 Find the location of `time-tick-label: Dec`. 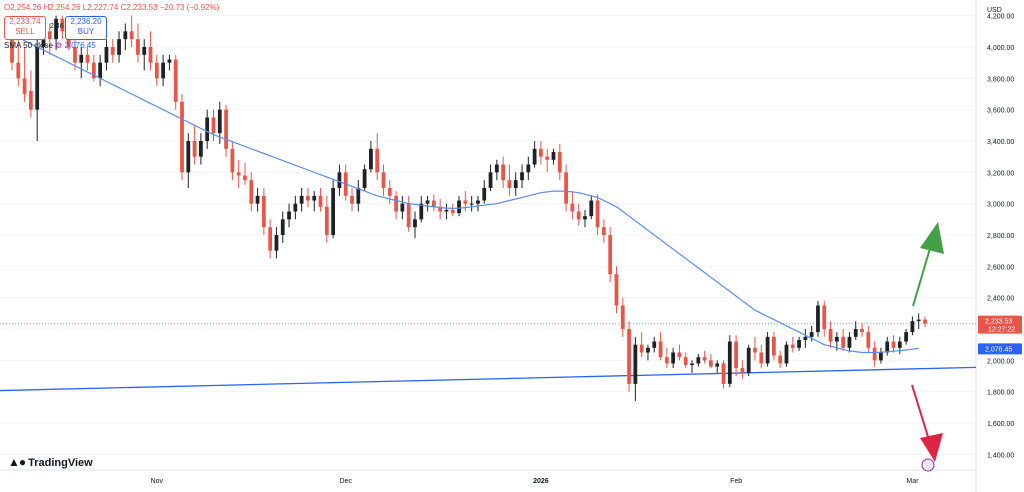

time-tick-label: Dec is located at coordinates (345, 481).